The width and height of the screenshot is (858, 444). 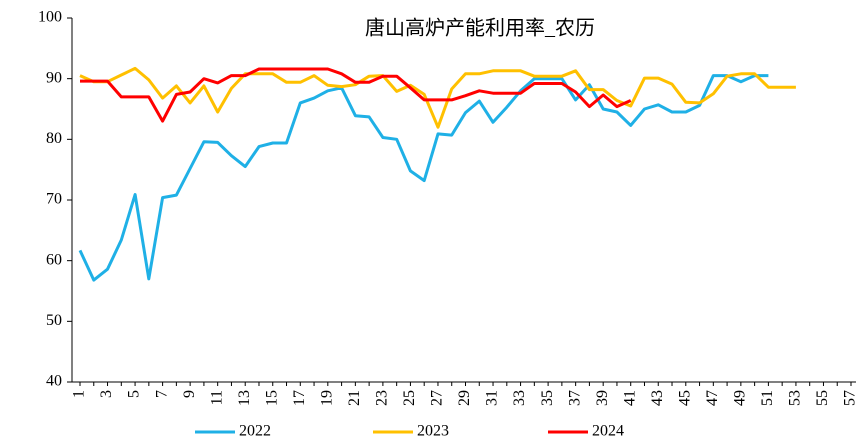 I want to click on x-tick-label: 13, so click(x=244, y=398).